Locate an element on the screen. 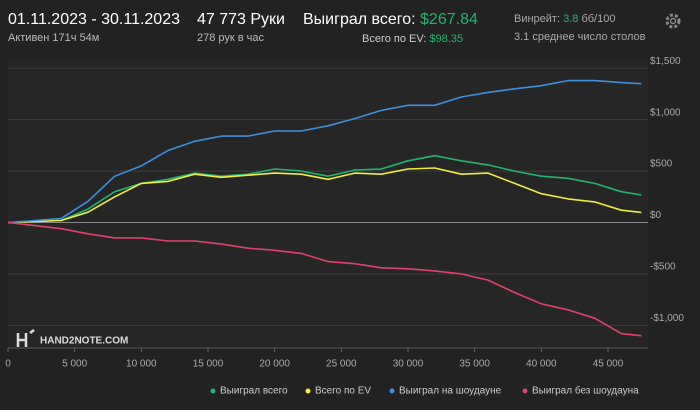 The height and width of the screenshot is (410, 700). winrate: Винрейт: 3.8 бб/100 is located at coordinates (564, 19).